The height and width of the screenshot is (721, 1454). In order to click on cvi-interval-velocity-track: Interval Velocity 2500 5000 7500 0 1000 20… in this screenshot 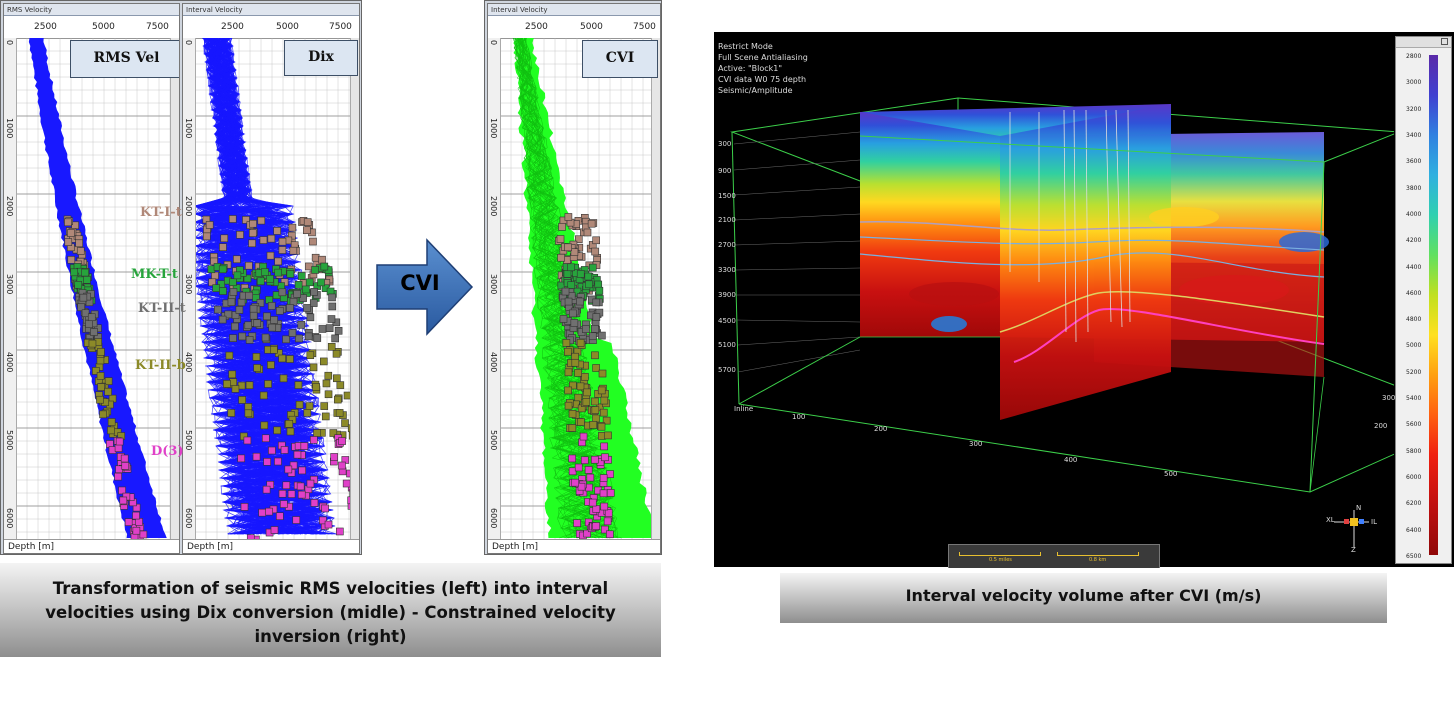, I will do `click(574, 278)`.